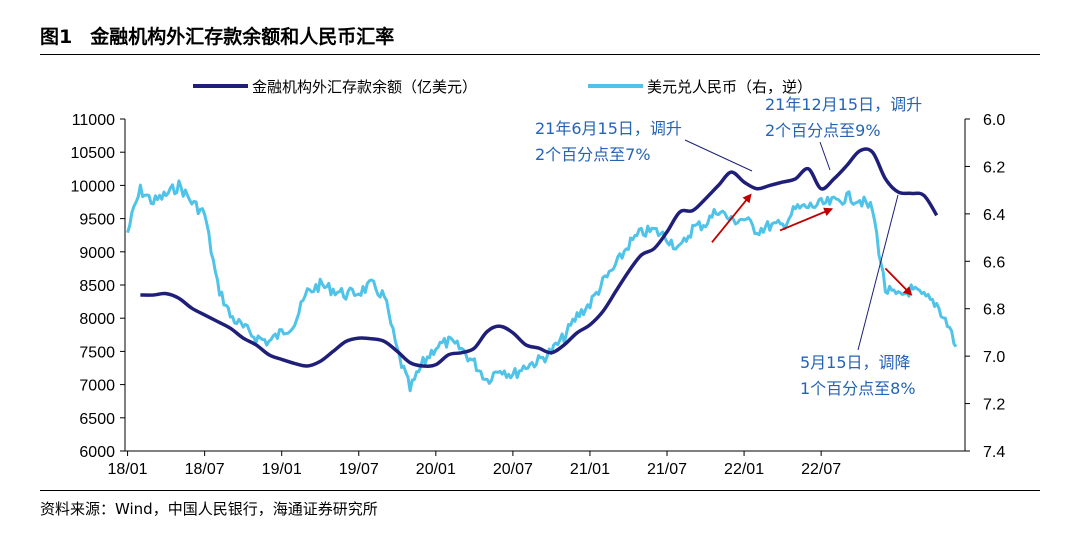 The width and height of the screenshot is (1080, 537). Describe the element at coordinates (97, 319) in the screenshot. I see `left-tick-label: 8000` at that location.